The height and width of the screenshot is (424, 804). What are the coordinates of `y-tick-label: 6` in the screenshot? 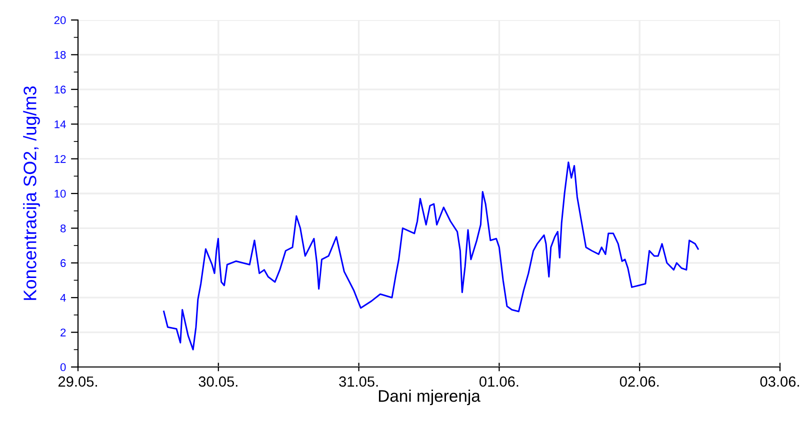 It's located at (63, 263).